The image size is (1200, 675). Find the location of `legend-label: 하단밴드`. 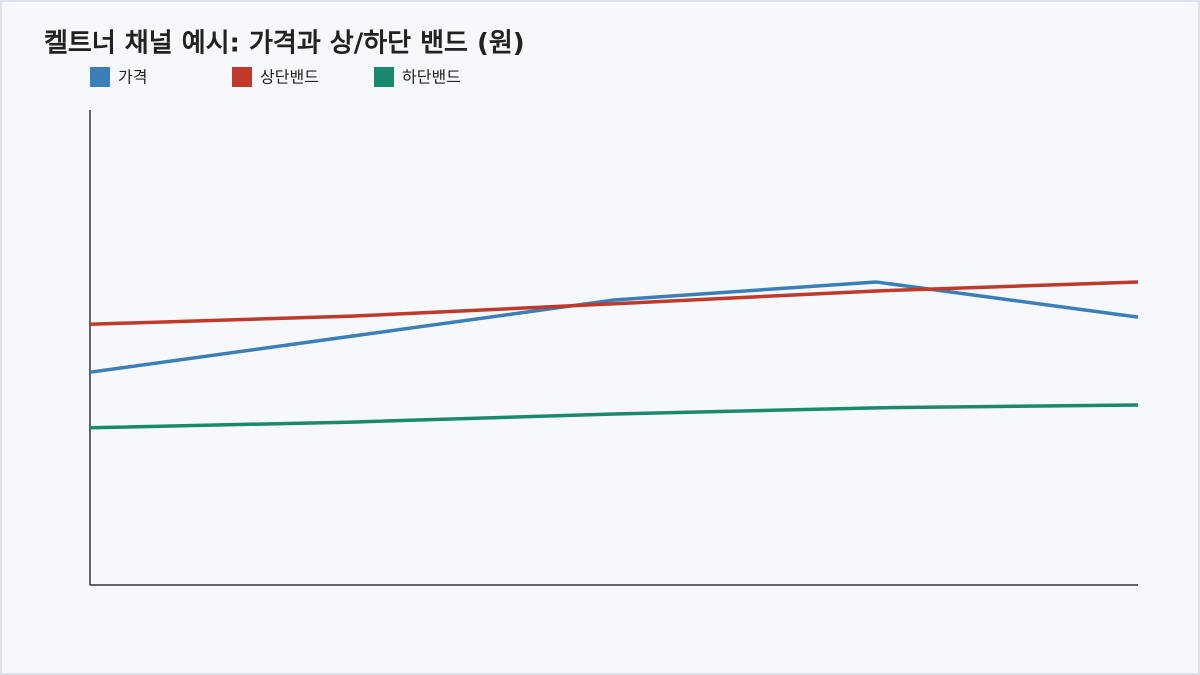

legend-label: 하단밴드 is located at coordinates (431, 77).